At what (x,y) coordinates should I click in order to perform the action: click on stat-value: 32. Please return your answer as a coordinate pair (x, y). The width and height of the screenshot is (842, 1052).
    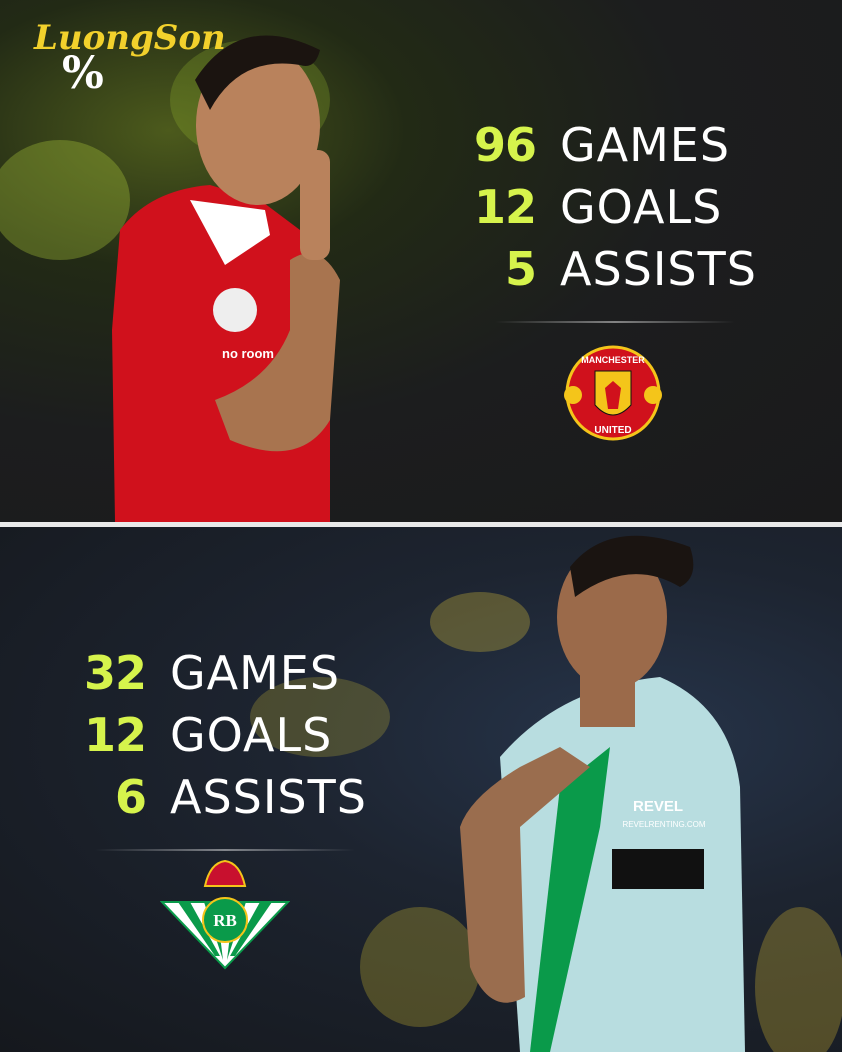
    Looking at the image, I should click on (115, 673).